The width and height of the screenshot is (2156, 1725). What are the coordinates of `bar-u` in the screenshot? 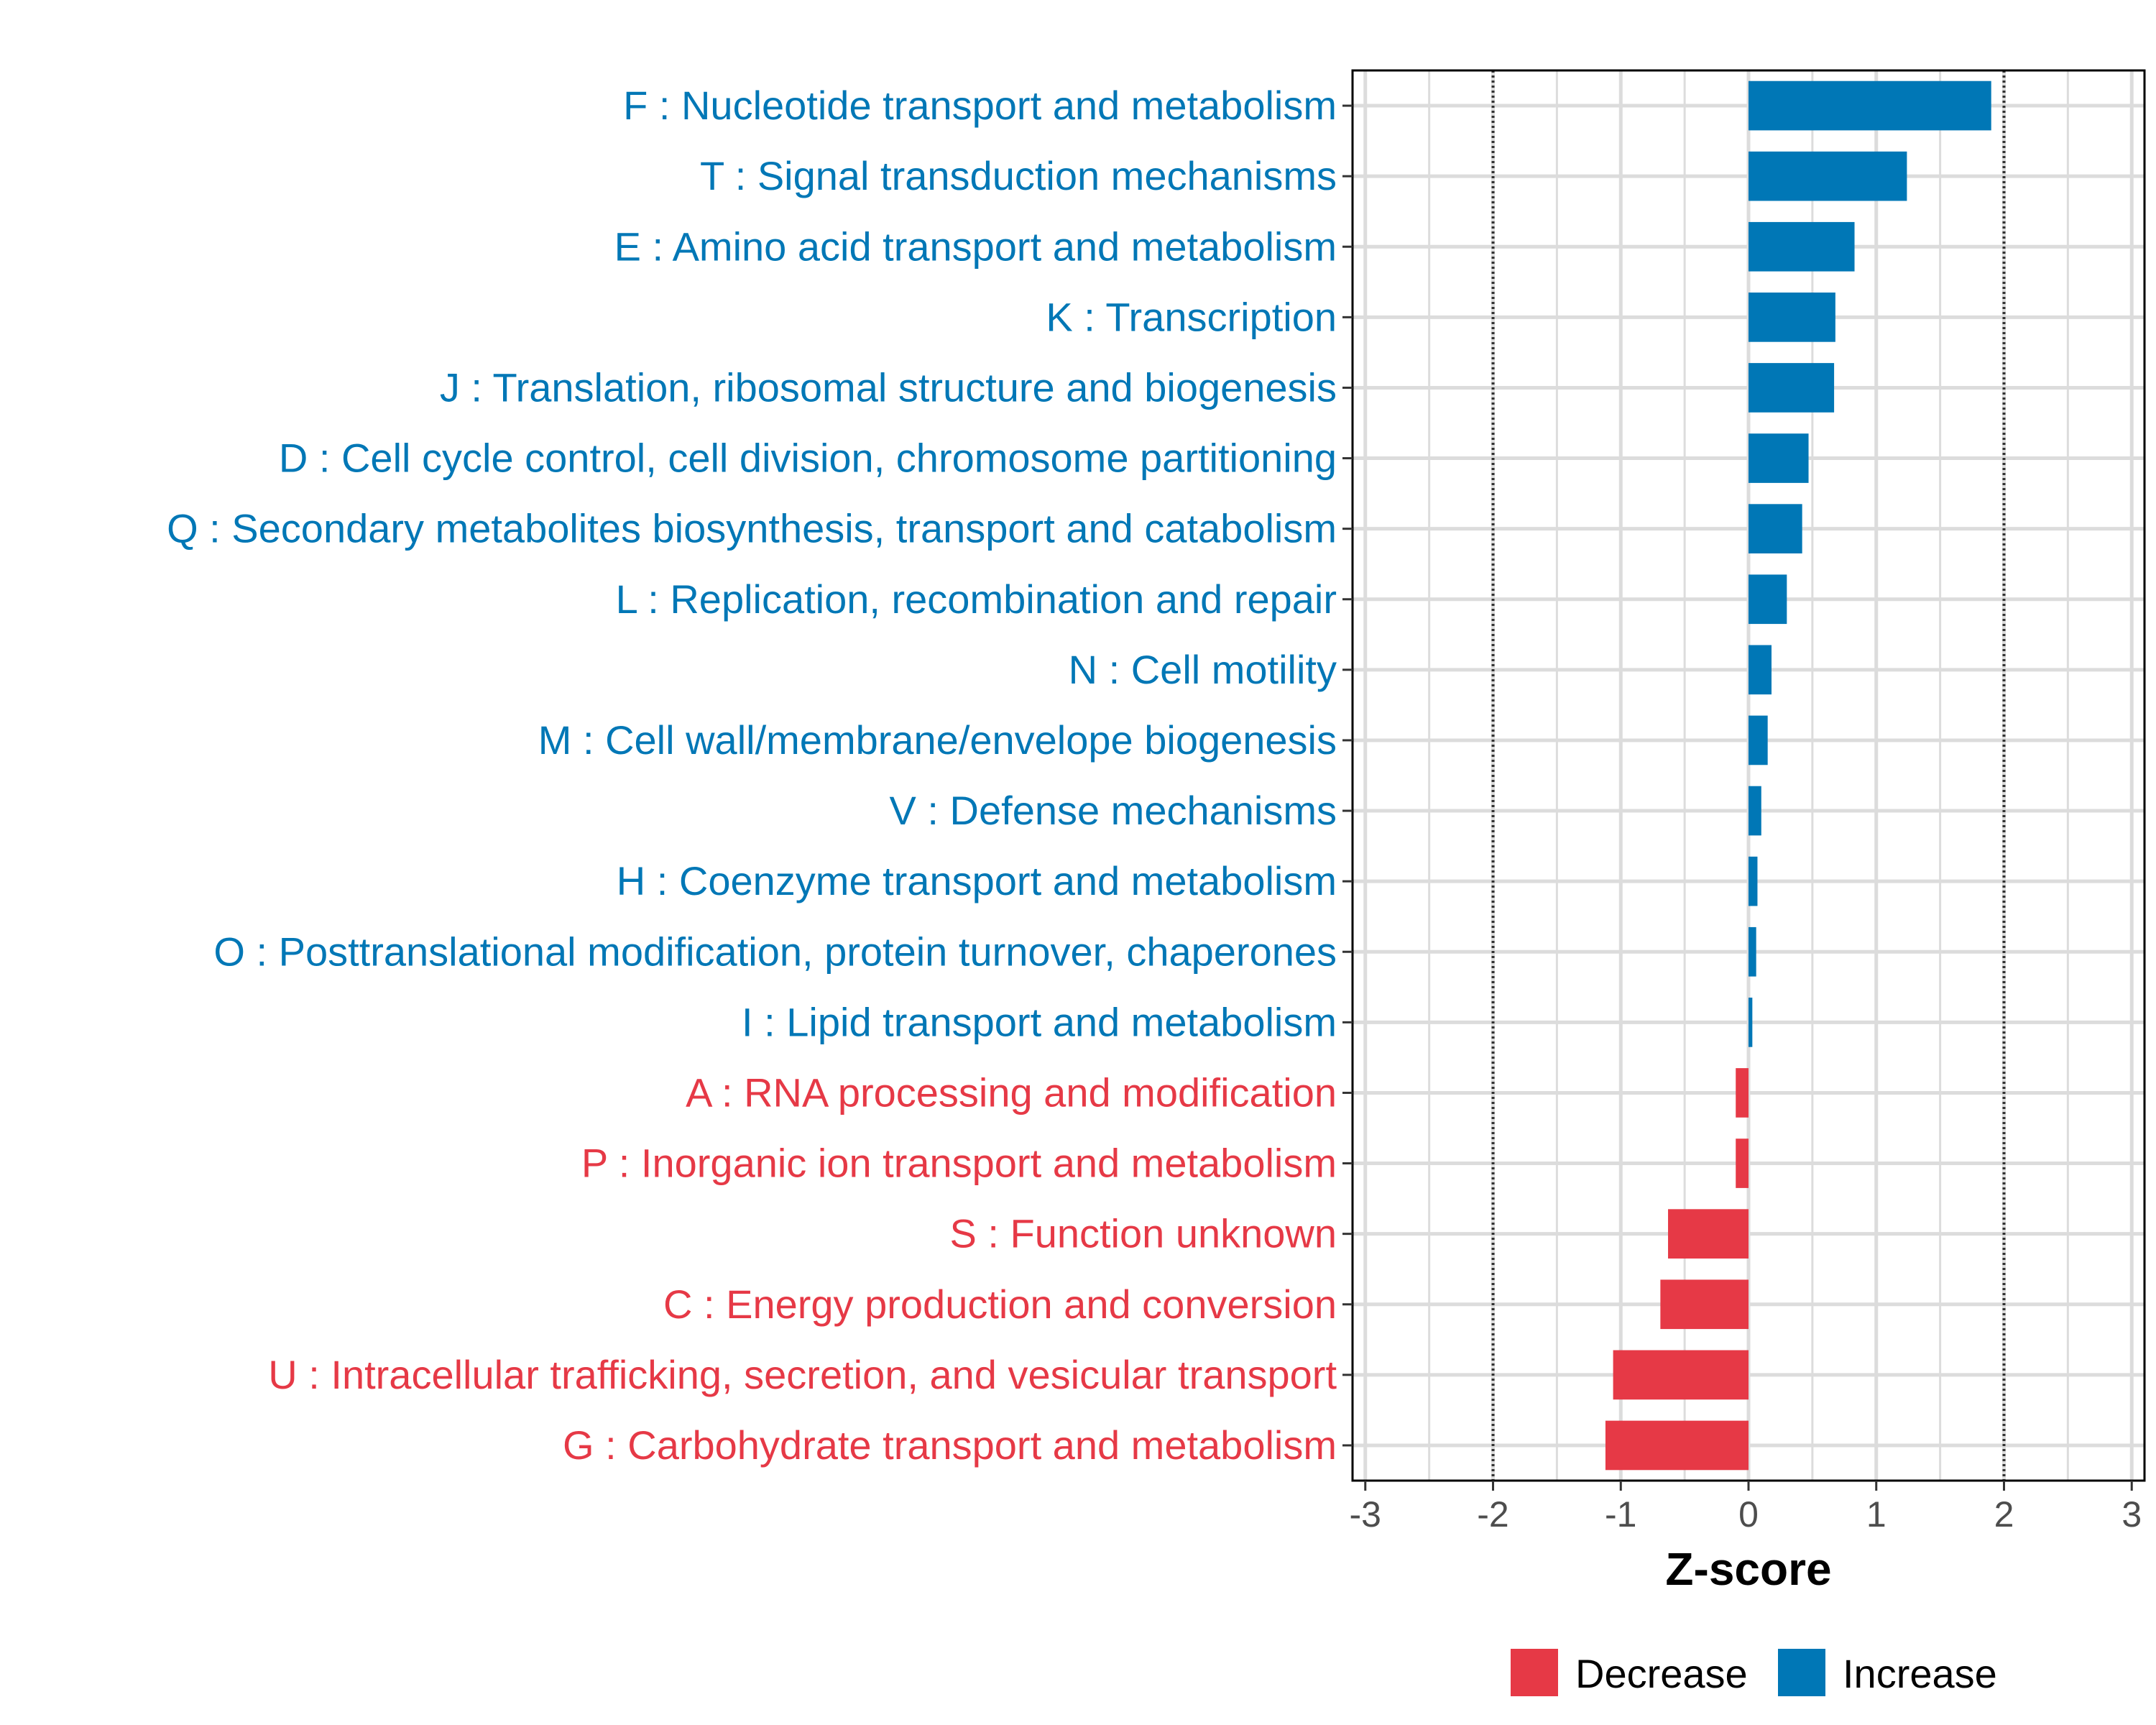 It's located at (1681, 1375).